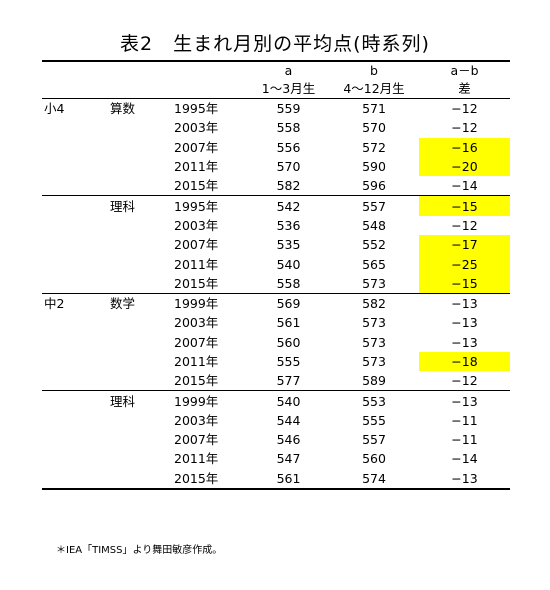 The height and width of the screenshot is (590, 550). Describe the element at coordinates (464, 264) in the screenshot. I see `diff-cell: −25` at that location.